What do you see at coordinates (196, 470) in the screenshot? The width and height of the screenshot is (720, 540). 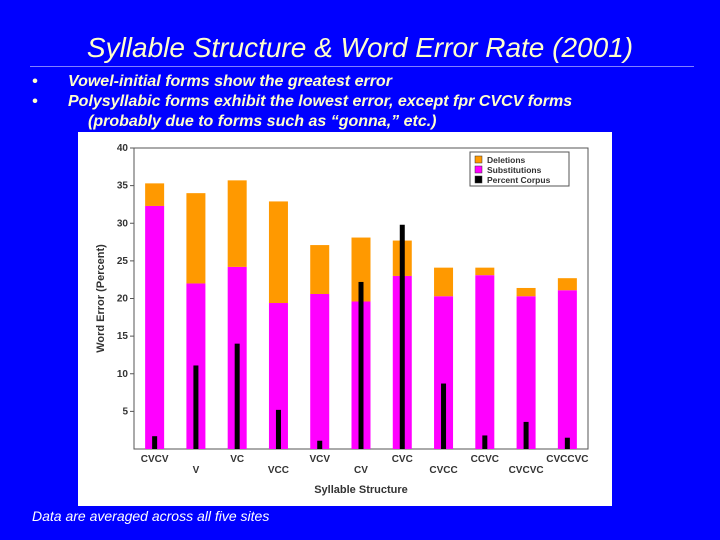 I see `x-tick-label: V` at bounding box center [196, 470].